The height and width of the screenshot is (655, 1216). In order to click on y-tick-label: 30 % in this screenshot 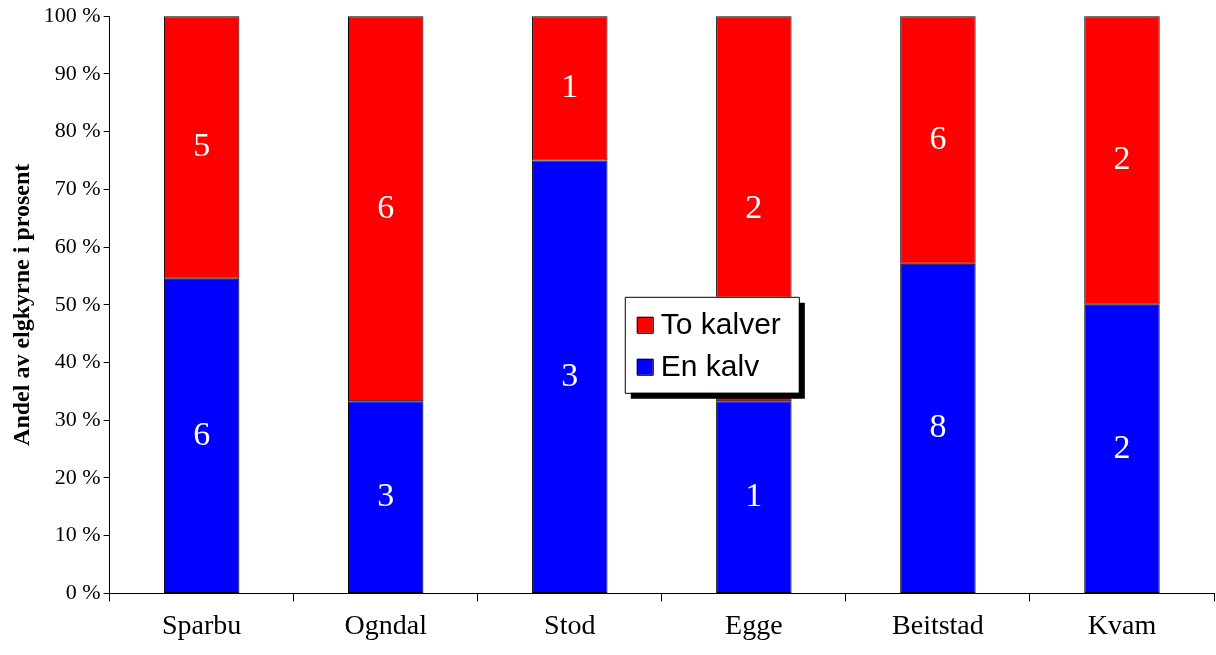, I will do `click(77, 419)`.